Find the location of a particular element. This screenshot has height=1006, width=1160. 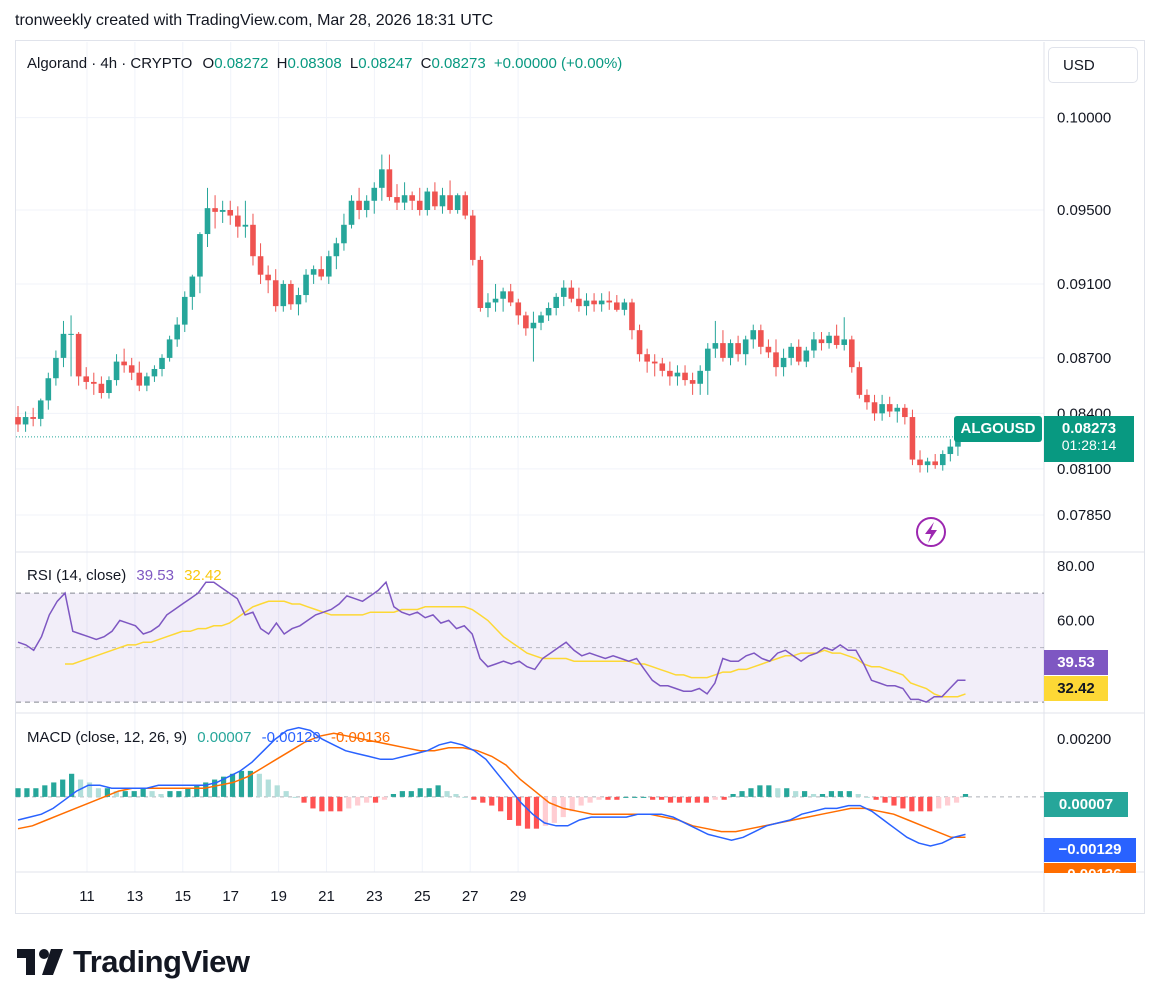

price-tick-label: 0.07850 is located at coordinates (1084, 515).